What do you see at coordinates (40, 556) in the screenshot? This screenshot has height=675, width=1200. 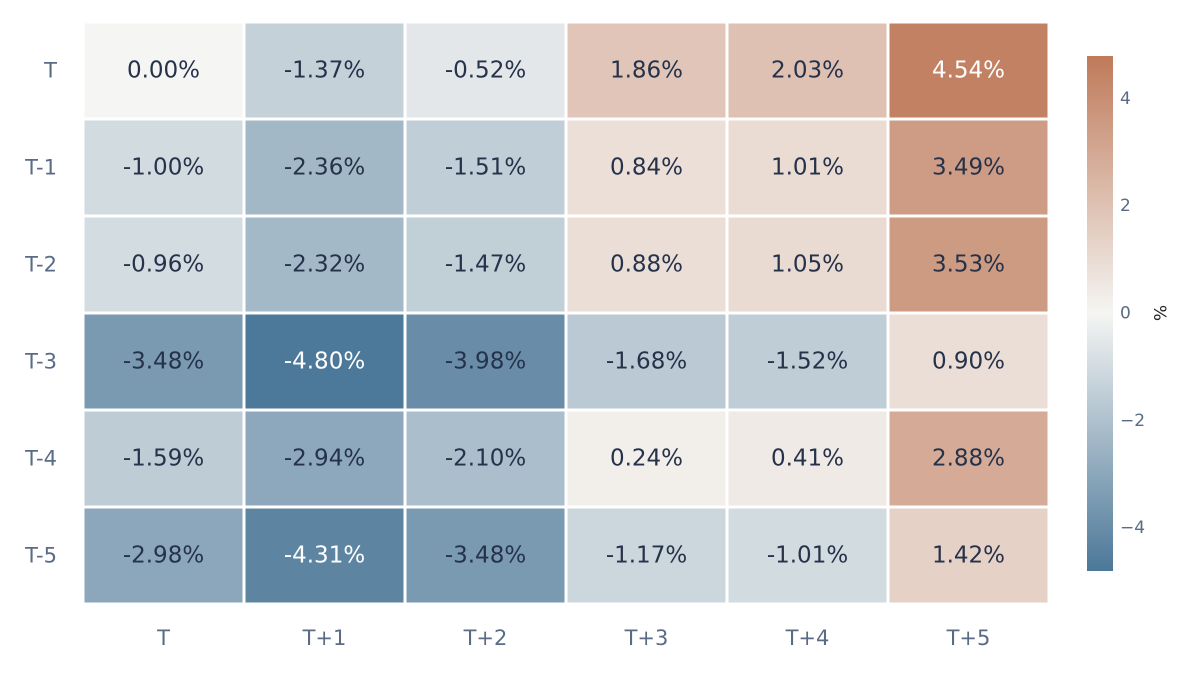 I see `y-tick-label: T-5` at bounding box center [40, 556].